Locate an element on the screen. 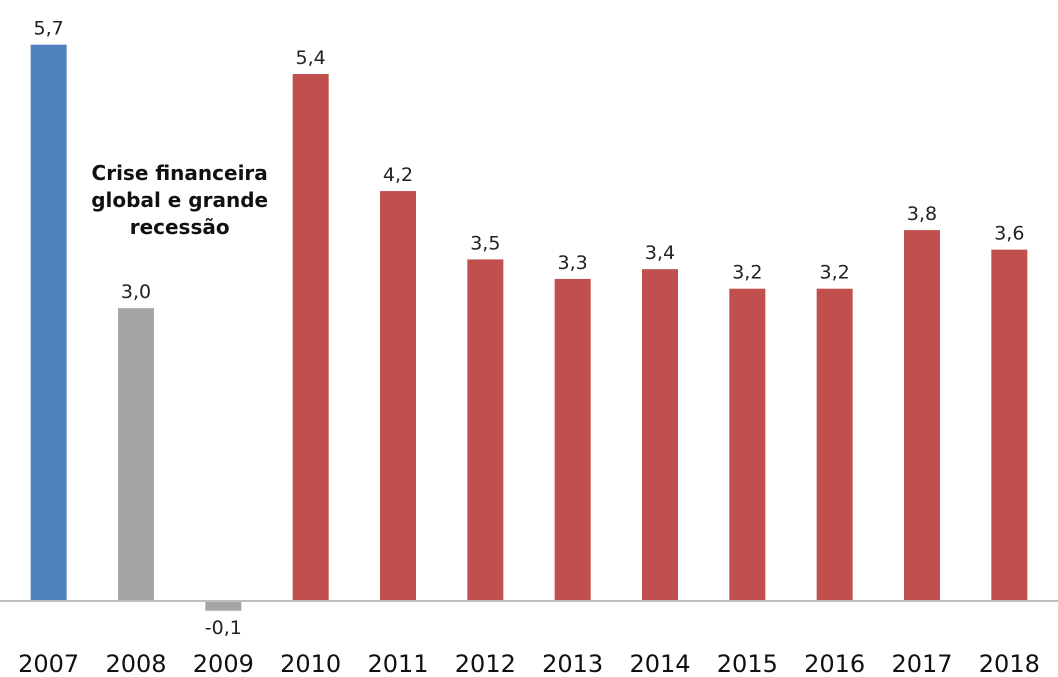 The width and height of the screenshot is (1058, 677). value-label-2010: 5,4 is located at coordinates (311, 58).